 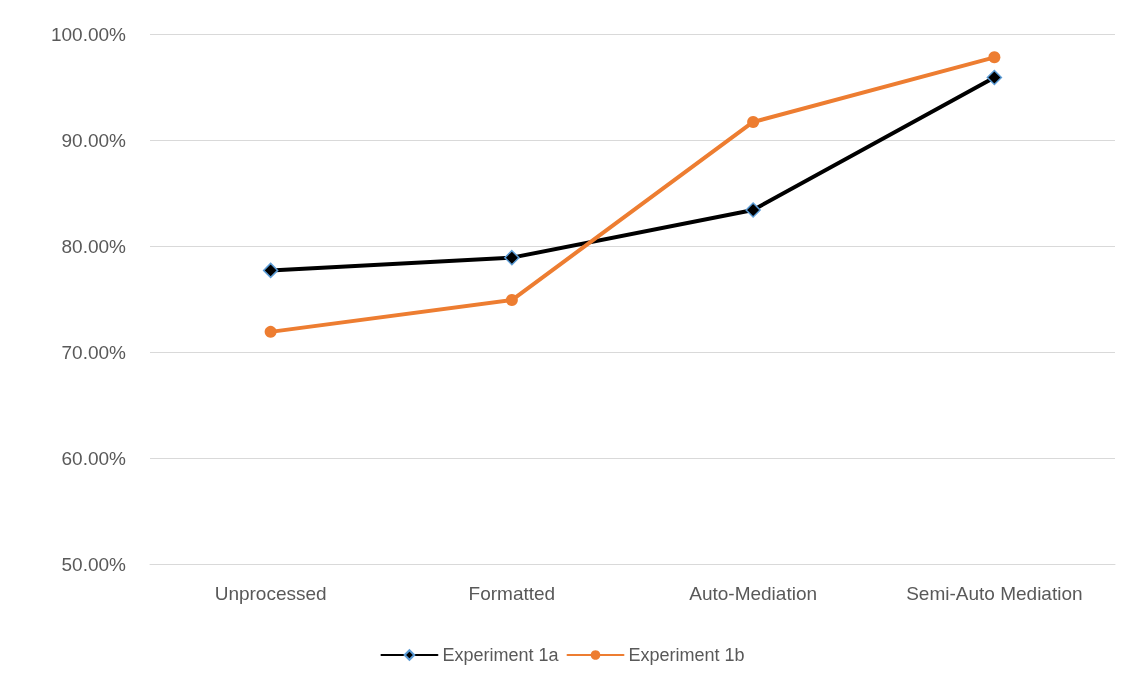 I want to click on y-tick-label: 80.00%, so click(x=94, y=246).